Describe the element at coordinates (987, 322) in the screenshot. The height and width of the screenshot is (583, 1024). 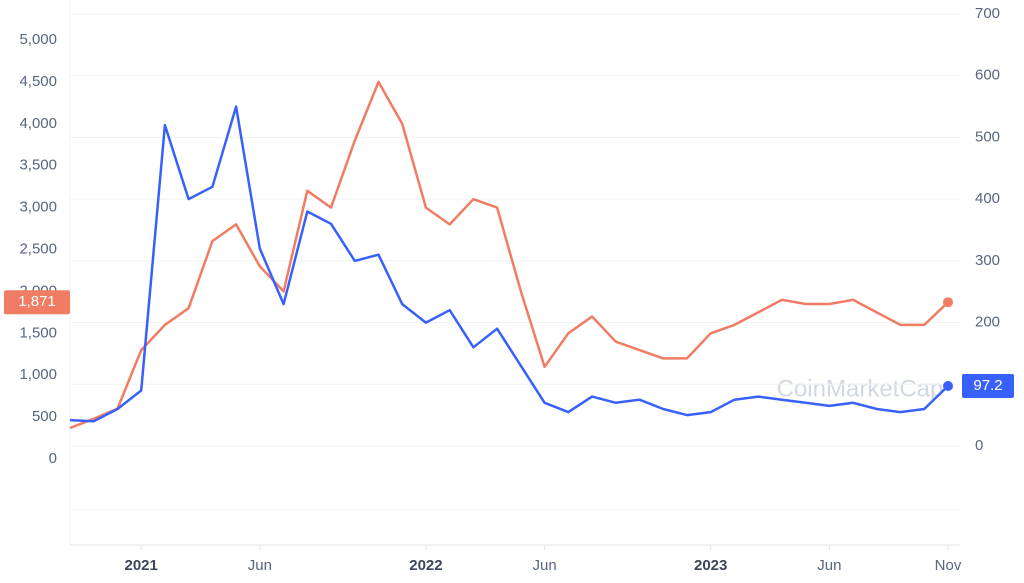
I see `y2-tick-label: 200` at that location.